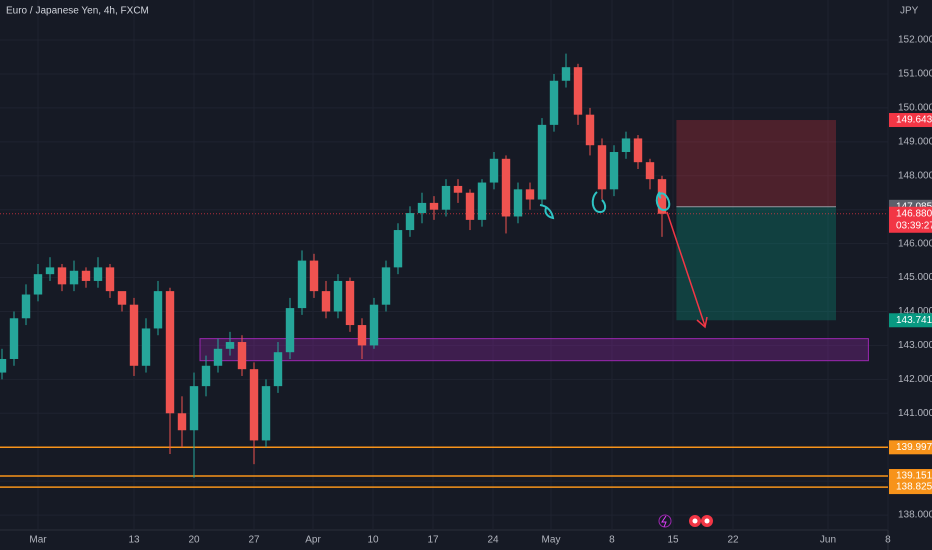  I want to click on x-tick-label: Apr, so click(313, 540).